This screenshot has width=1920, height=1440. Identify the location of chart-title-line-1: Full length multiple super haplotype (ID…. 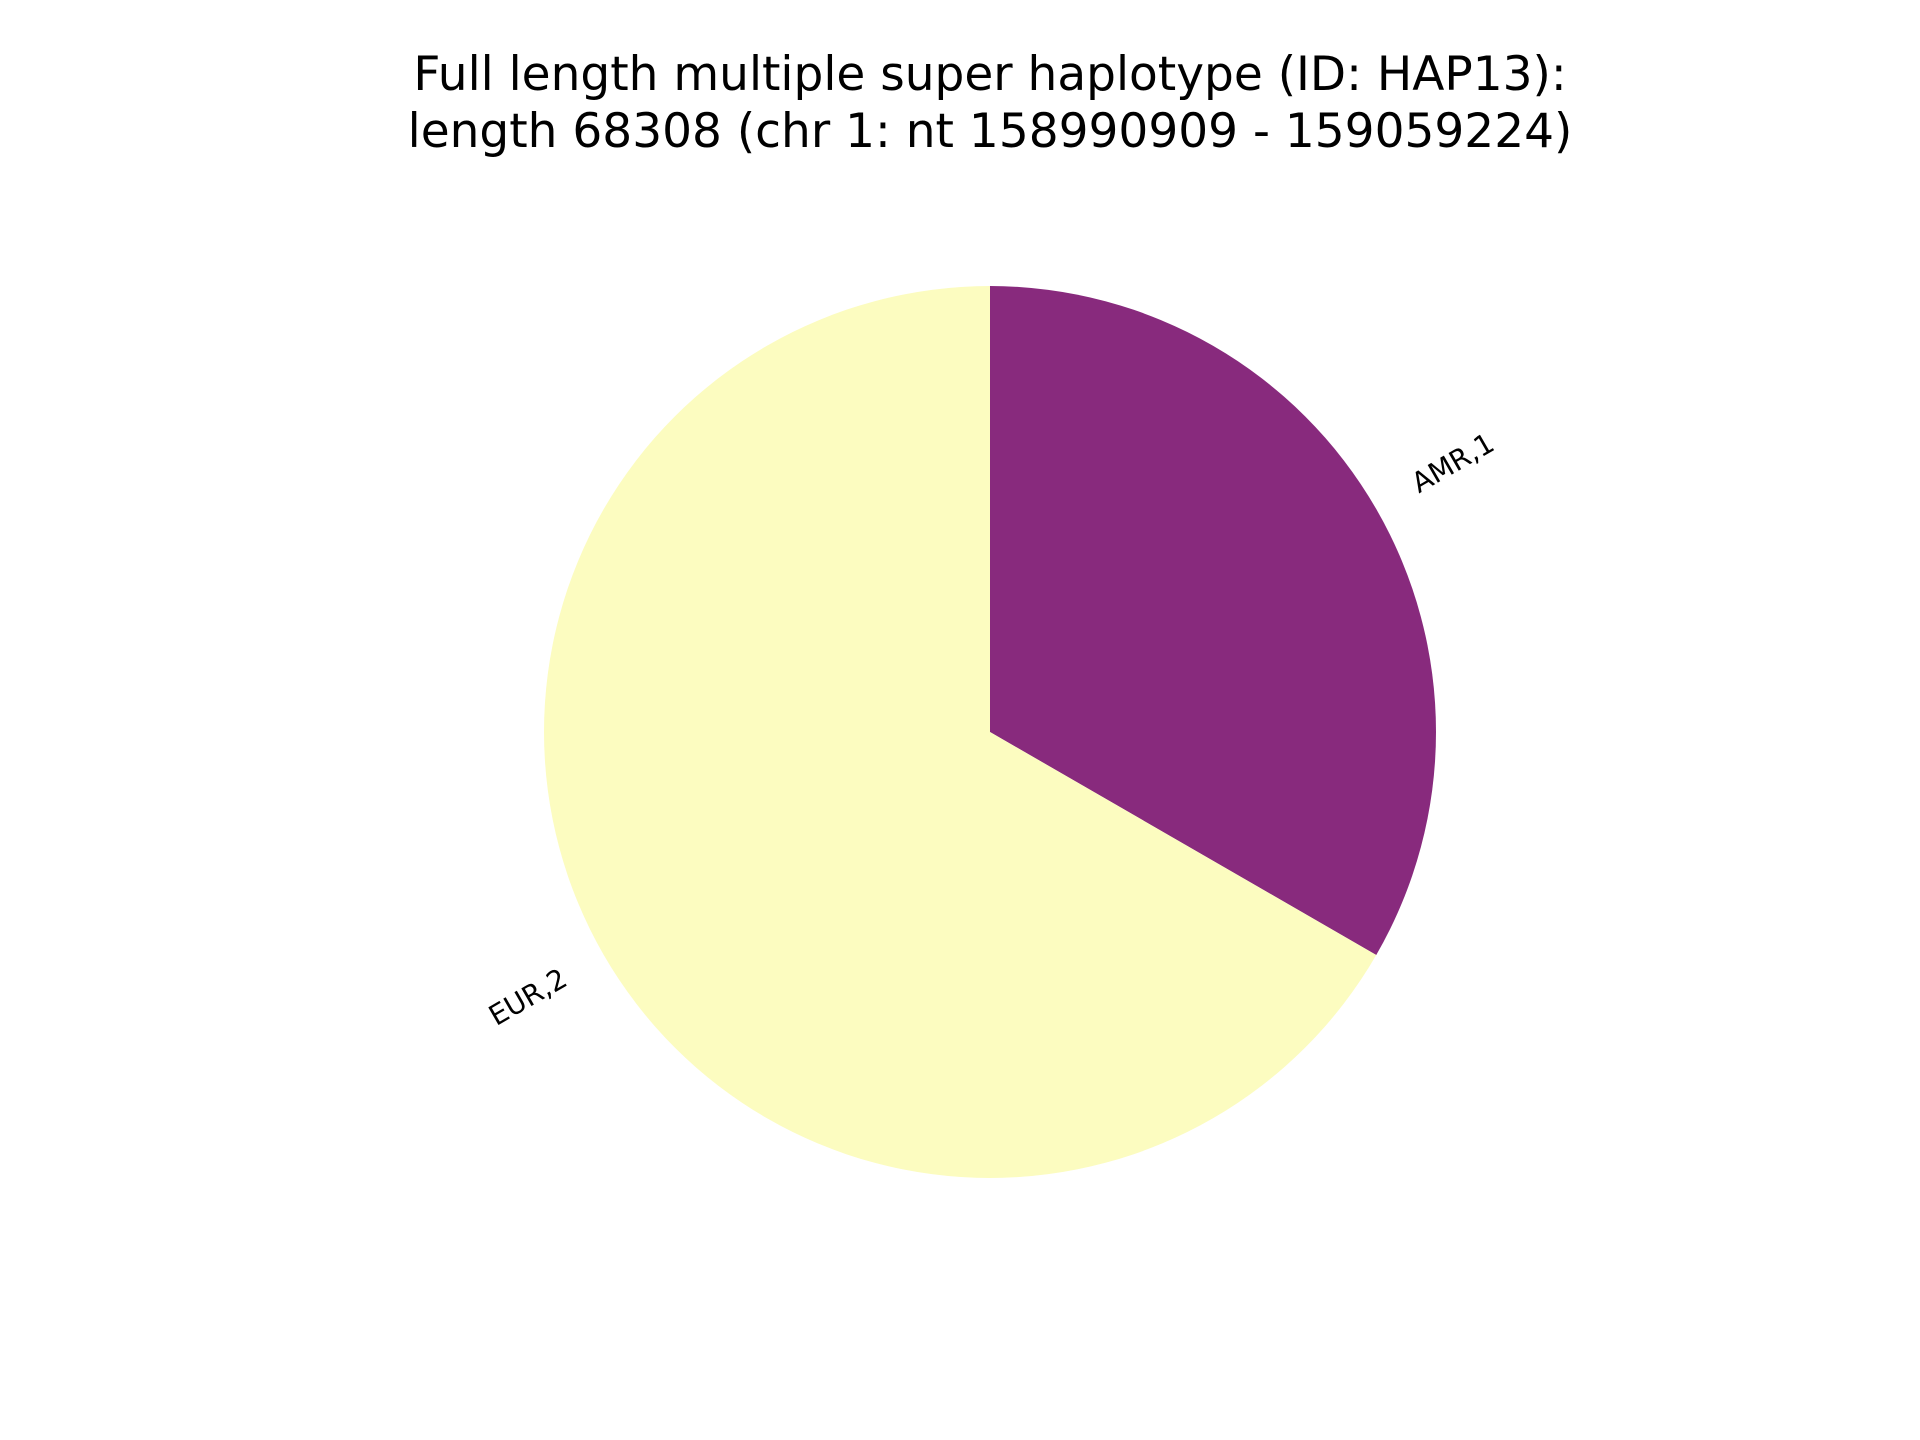
(990, 74).